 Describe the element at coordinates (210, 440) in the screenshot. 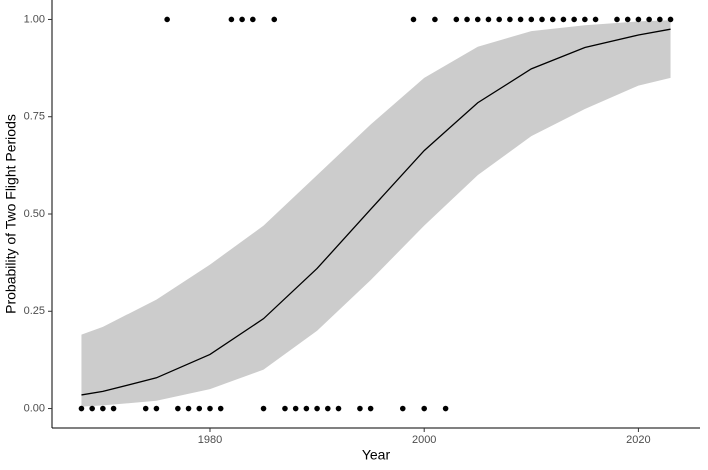

I see `x-tick-label: 1980` at that location.